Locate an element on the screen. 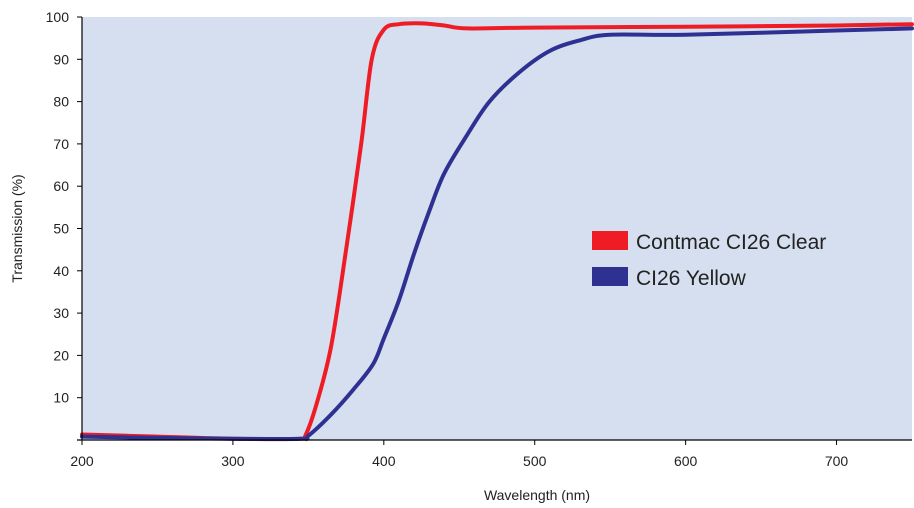 The height and width of the screenshot is (508, 914). x-axis-title: Wavelength (nm) is located at coordinates (537, 495).